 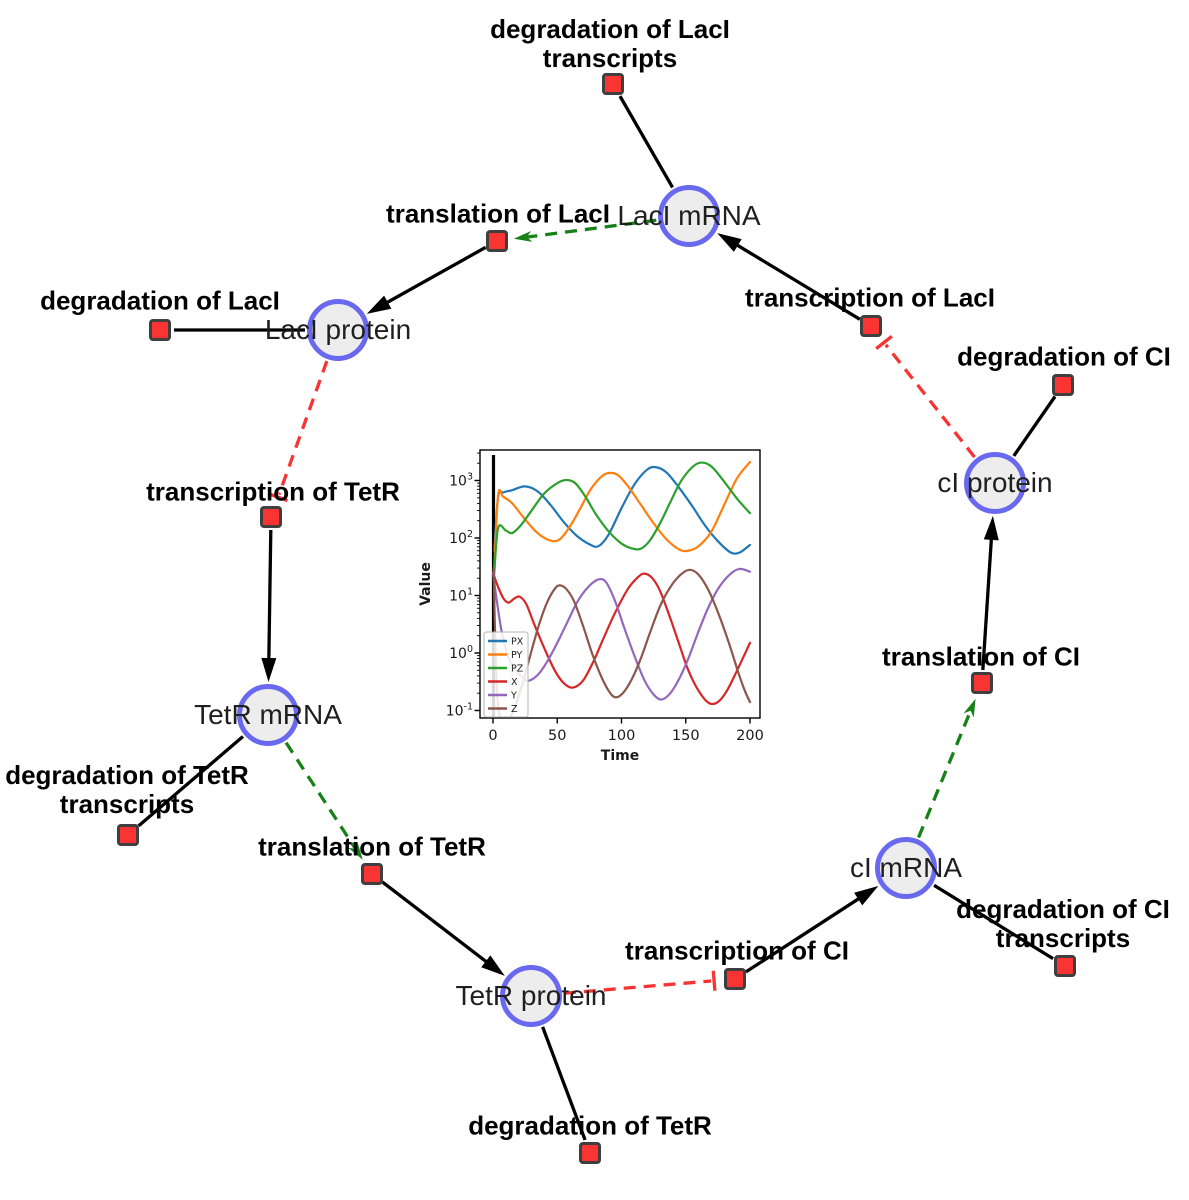 I want to click on edge-tetr-mrna-to-translation-tetr, so click(x=320, y=795).